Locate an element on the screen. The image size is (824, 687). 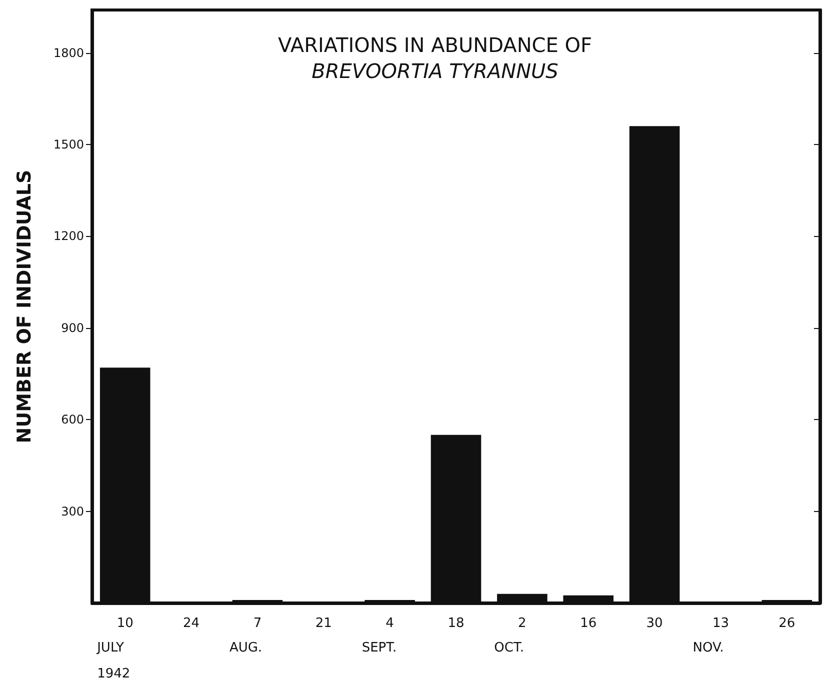
x-tick-label: 21 is located at coordinates (323, 623).